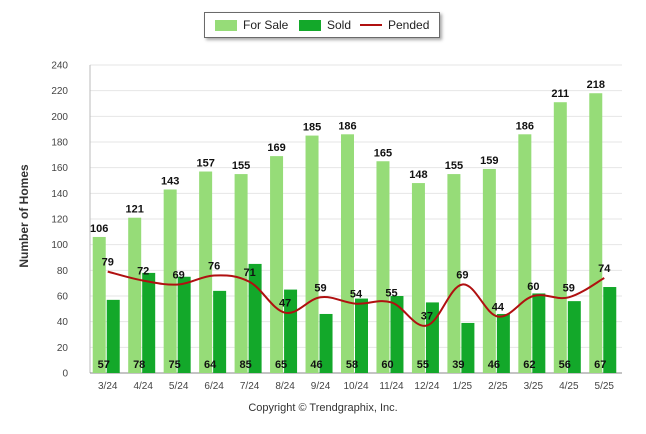 This screenshot has width=646, height=434. I want to click on y-tick-label: 180, so click(59, 143).